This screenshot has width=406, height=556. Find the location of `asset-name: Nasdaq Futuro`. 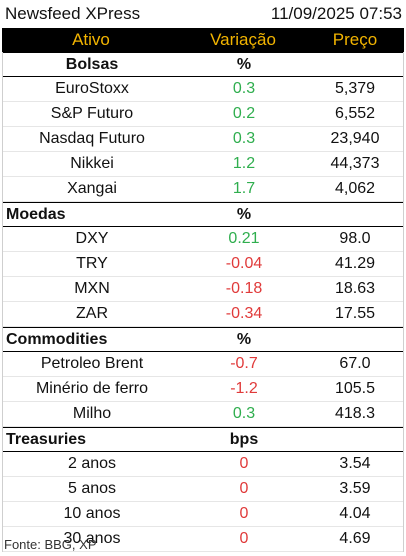

asset-name: Nasdaq Futuro is located at coordinates (92, 138).